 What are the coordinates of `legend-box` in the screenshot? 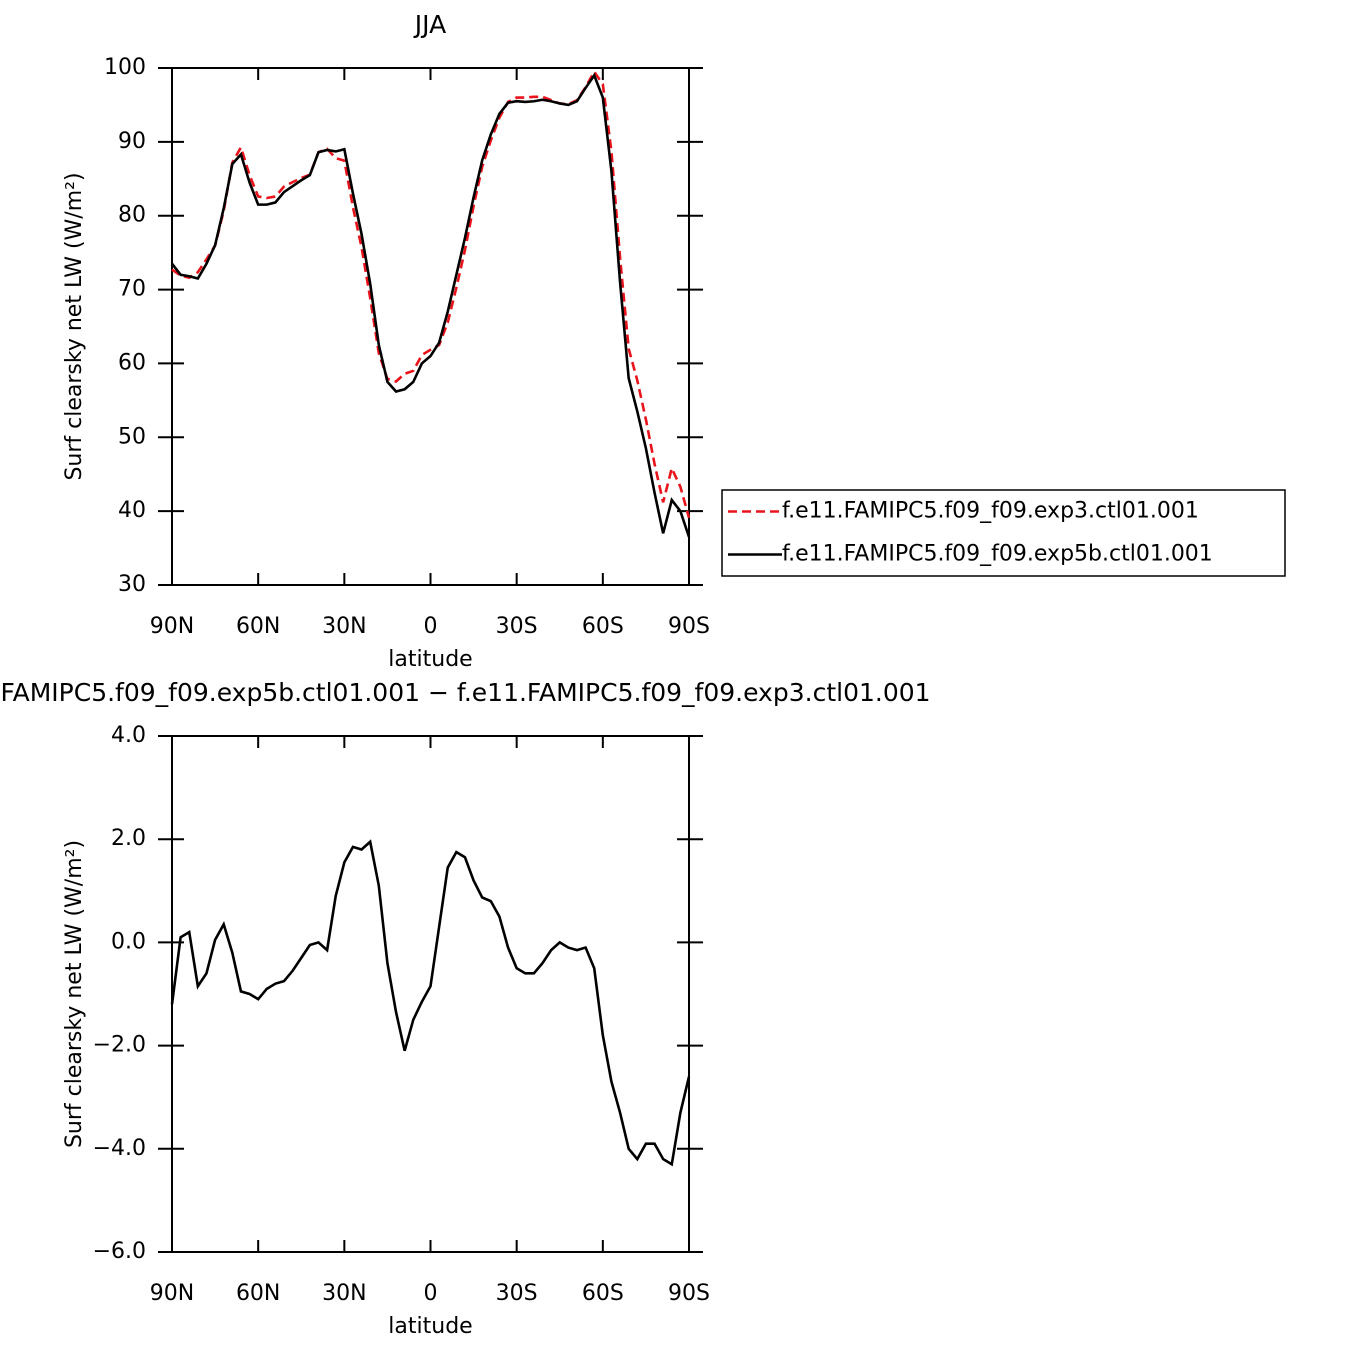 It's located at (1003, 533).